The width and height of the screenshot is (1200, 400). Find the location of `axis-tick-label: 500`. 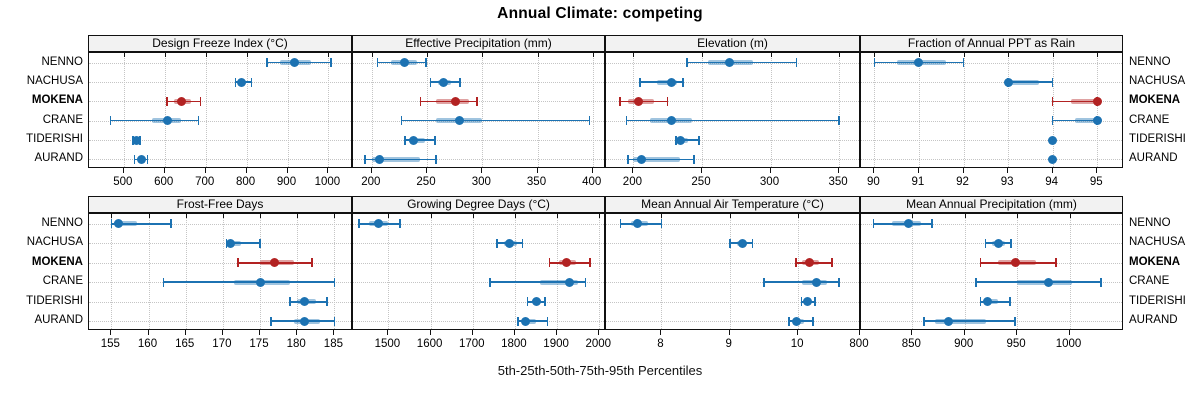

axis-tick-label: 500 is located at coordinates (123, 182).